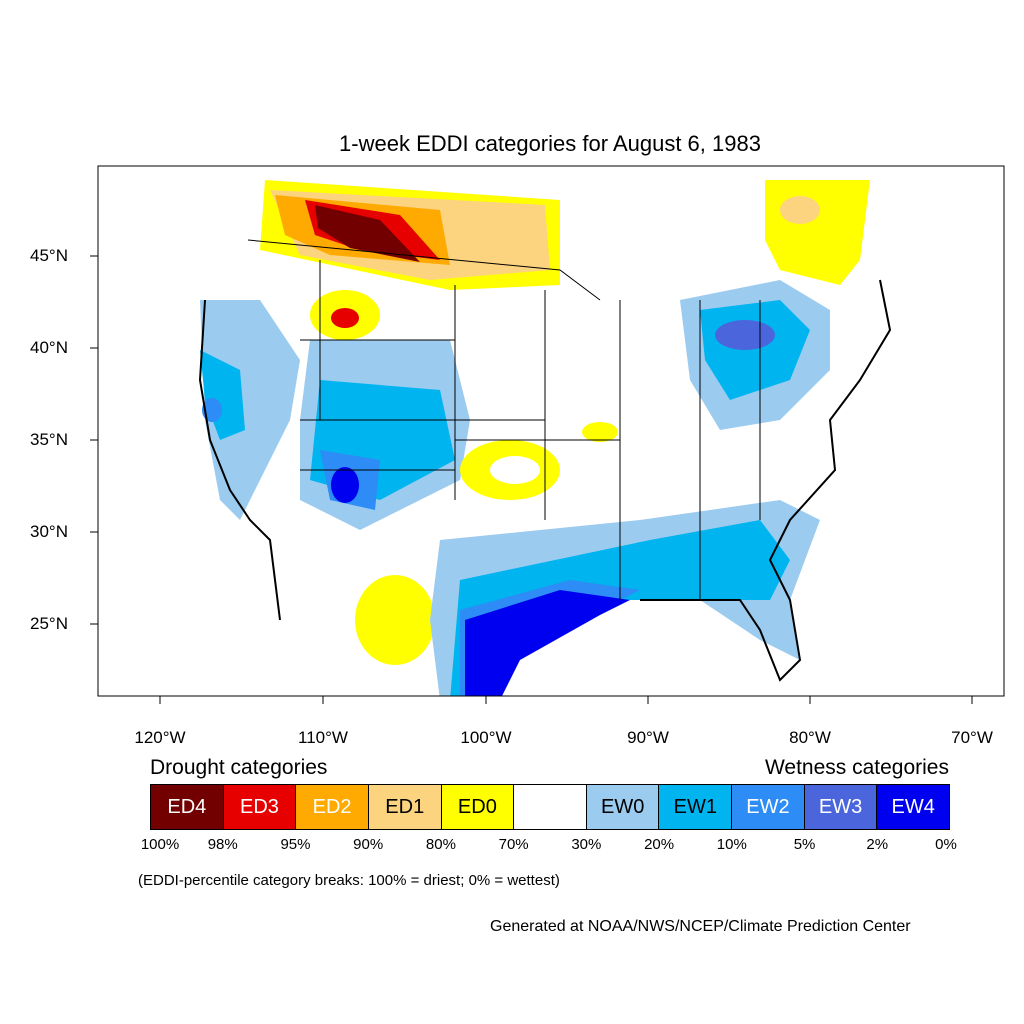 The height and width of the screenshot is (1024, 1024). Describe the element at coordinates (49, 347) in the screenshot. I see `lat-label-40: 40°N` at that location.